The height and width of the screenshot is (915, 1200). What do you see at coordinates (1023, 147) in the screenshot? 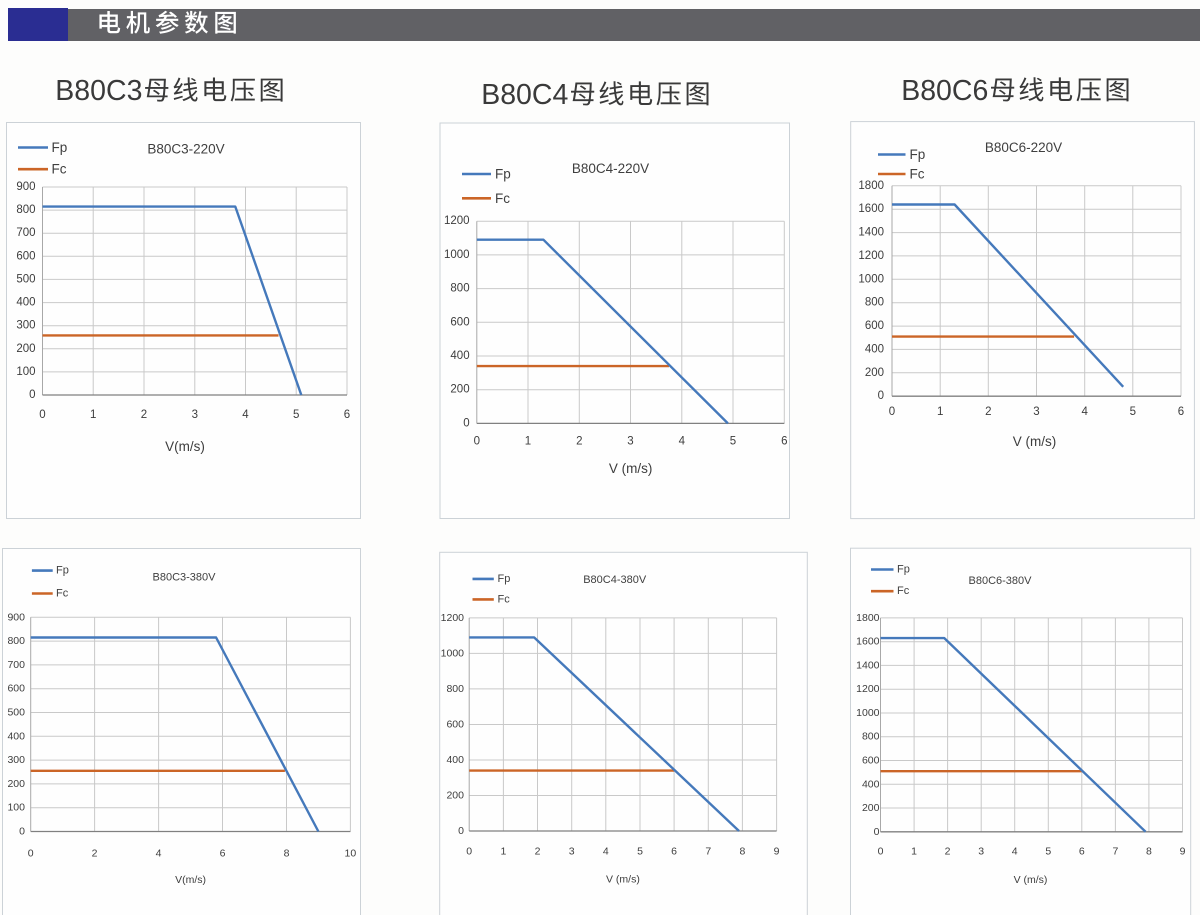
I see `svg-text: B80C6-220V` at bounding box center [1023, 147].